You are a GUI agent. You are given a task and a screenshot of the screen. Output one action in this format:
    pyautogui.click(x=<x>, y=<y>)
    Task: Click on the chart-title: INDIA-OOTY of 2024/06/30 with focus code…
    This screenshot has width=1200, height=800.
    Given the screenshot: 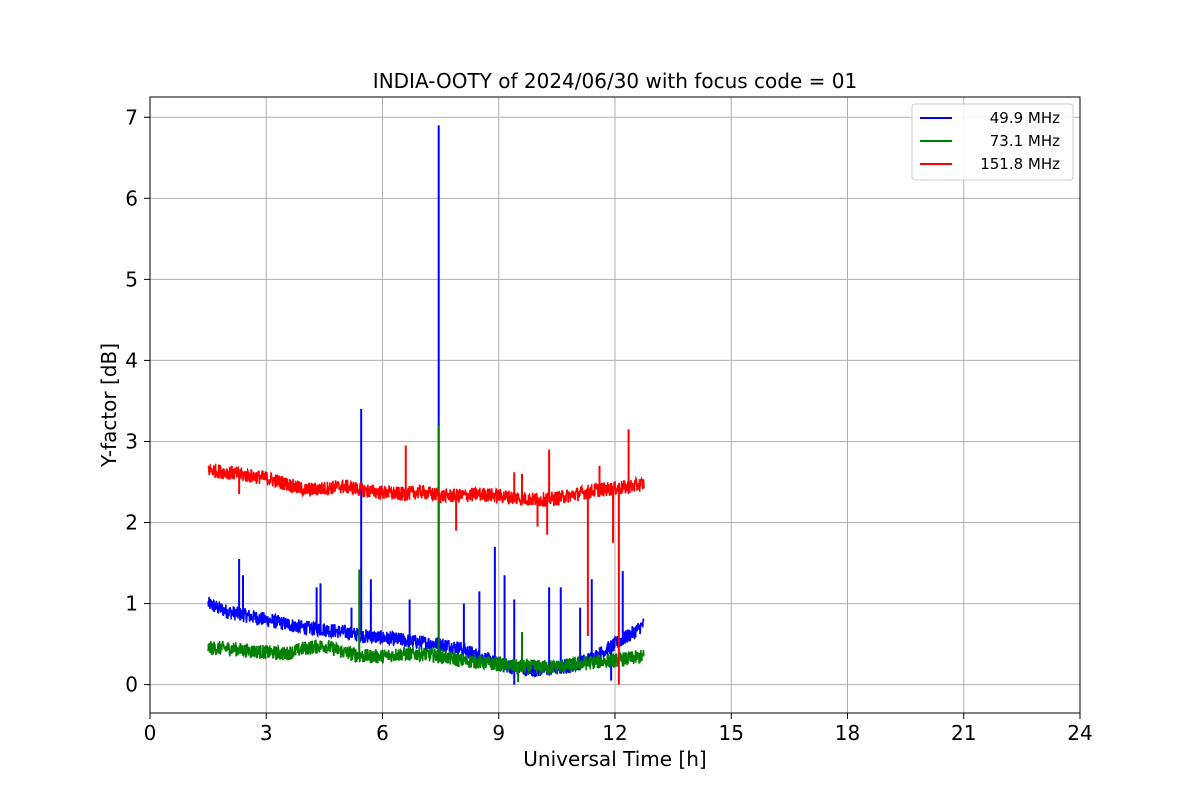 What is the action you would take?
    pyautogui.click(x=615, y=81)
    